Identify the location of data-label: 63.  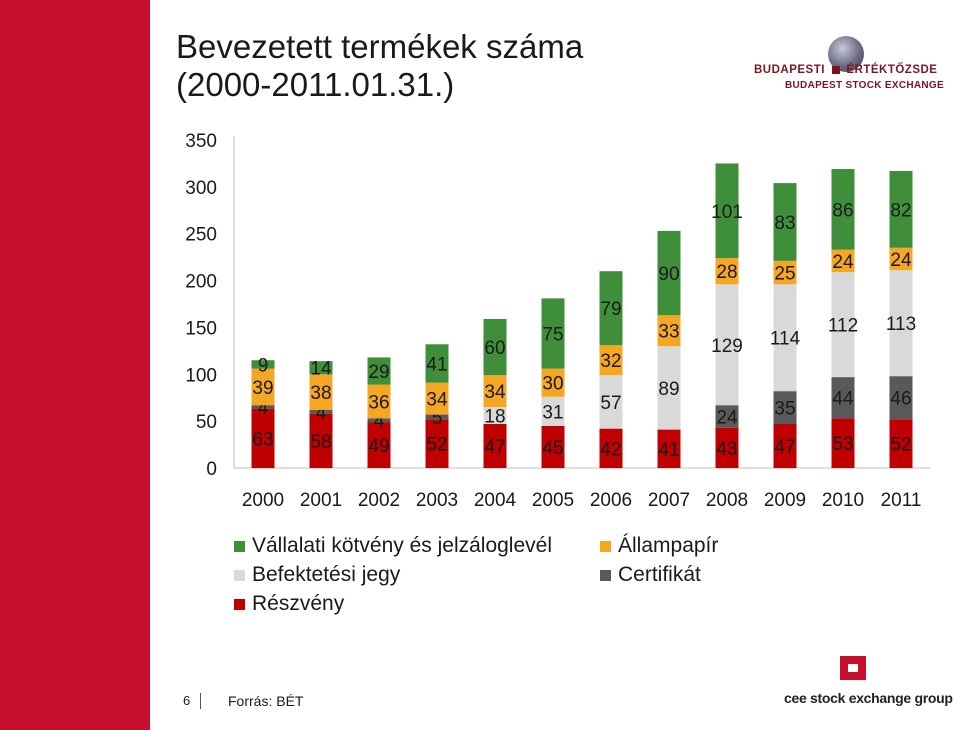
(262, 439).